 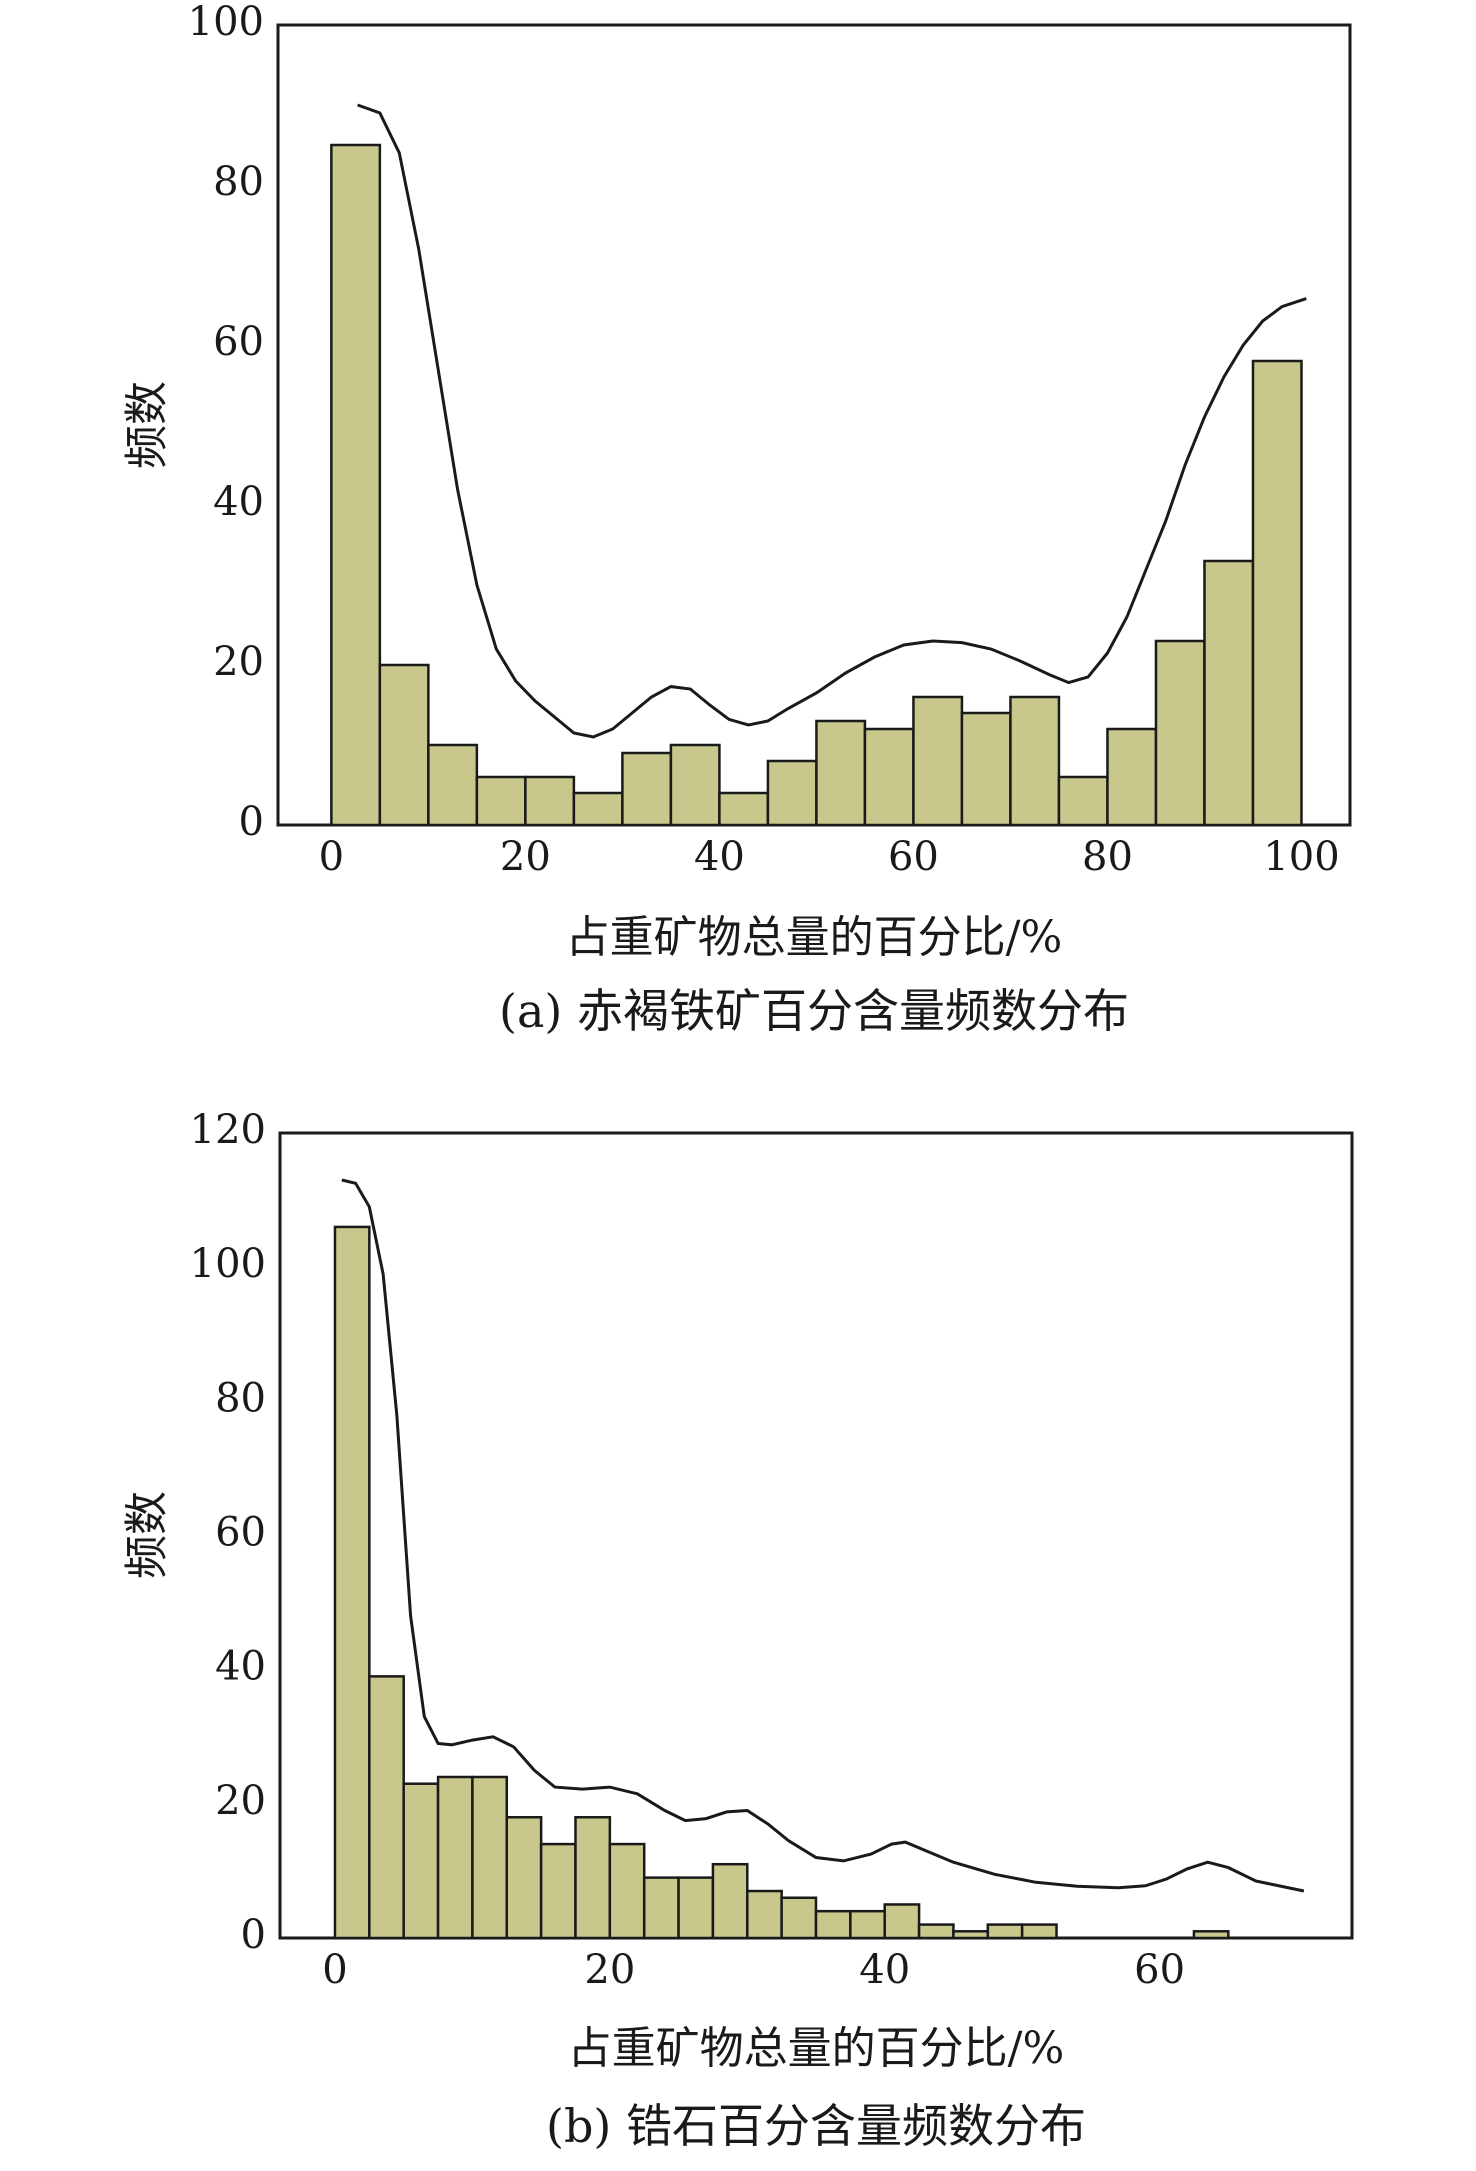 What do you see at coordinates (814, 1011) in the screenshot?
I see `panel-caption: (a) 赤褐铁矿百分含量频数分布` at bounding box center [814, 1011].